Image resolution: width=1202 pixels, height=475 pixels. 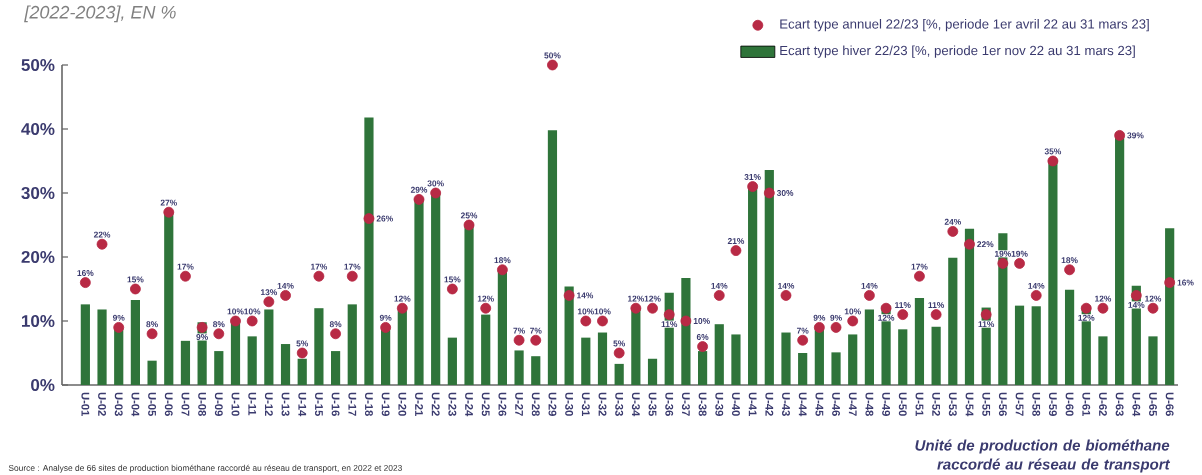 What do you see at coordinates (802, 404) in the screenshot?
I see `x-tick-label: U-44` at bounding box center [802, 404].